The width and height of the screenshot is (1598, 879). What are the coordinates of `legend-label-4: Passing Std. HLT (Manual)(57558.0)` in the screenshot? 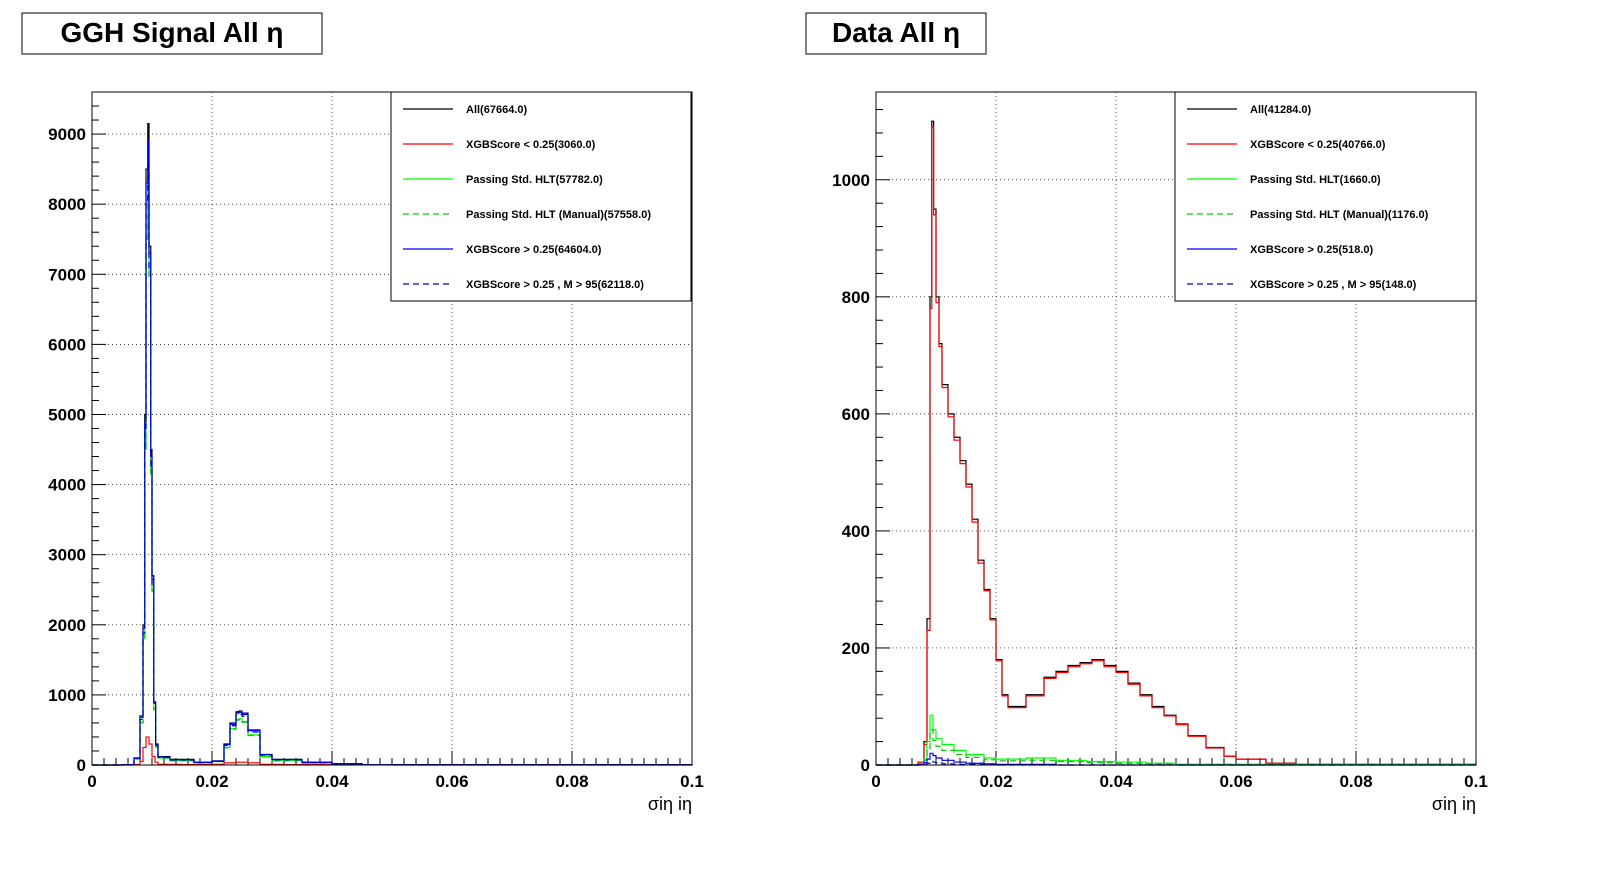 It's located at (558, 215).